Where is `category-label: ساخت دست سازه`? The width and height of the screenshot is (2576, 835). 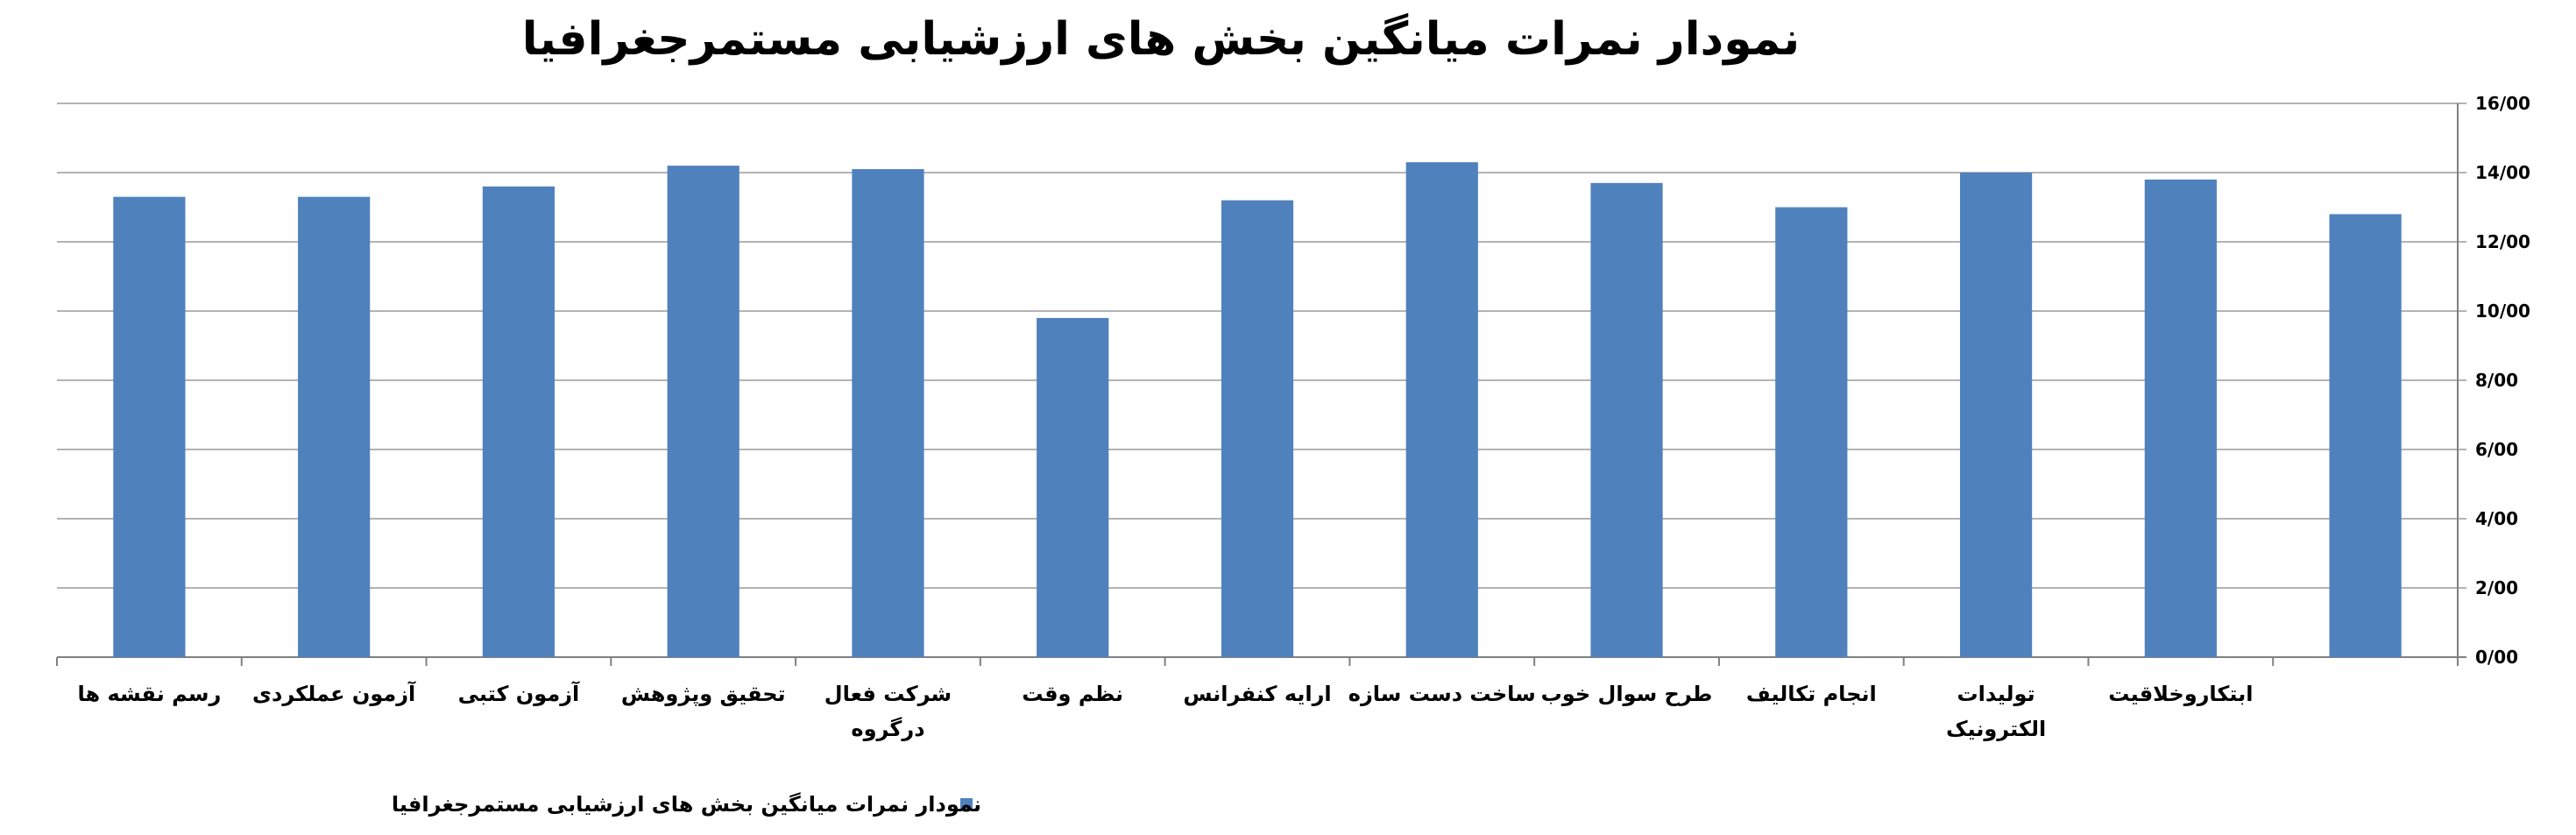 category-label: ساخت دست سازه is located at coordinates (1442, 694).